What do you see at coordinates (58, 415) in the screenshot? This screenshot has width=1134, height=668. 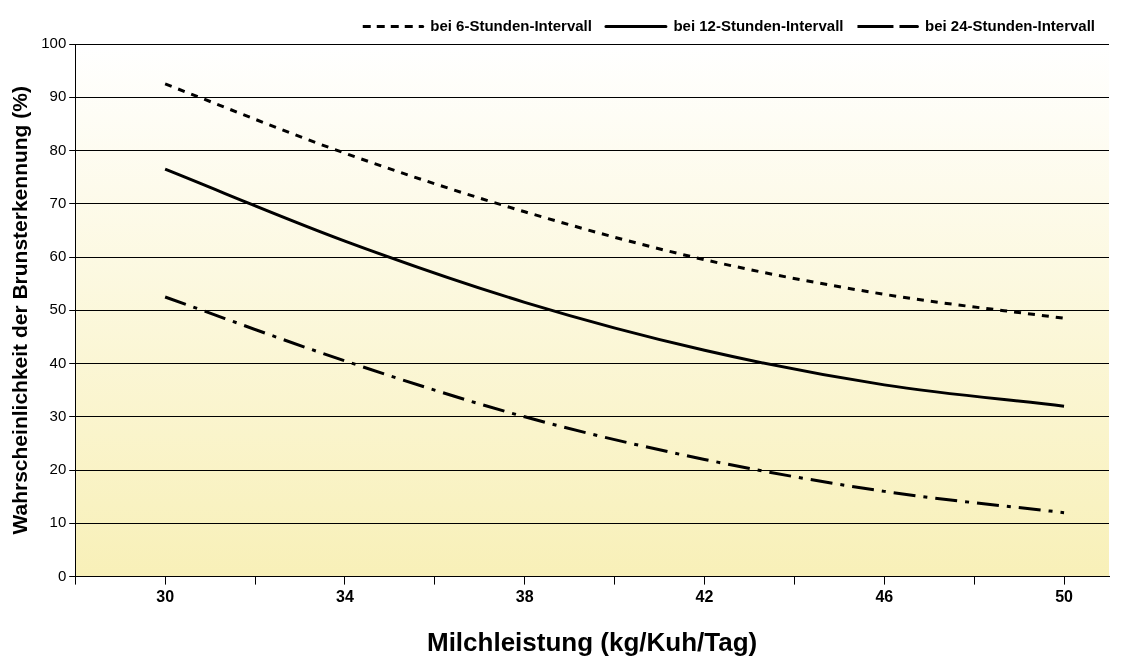 I see `y-tick-label: 30` at bounding box center [58, 415].